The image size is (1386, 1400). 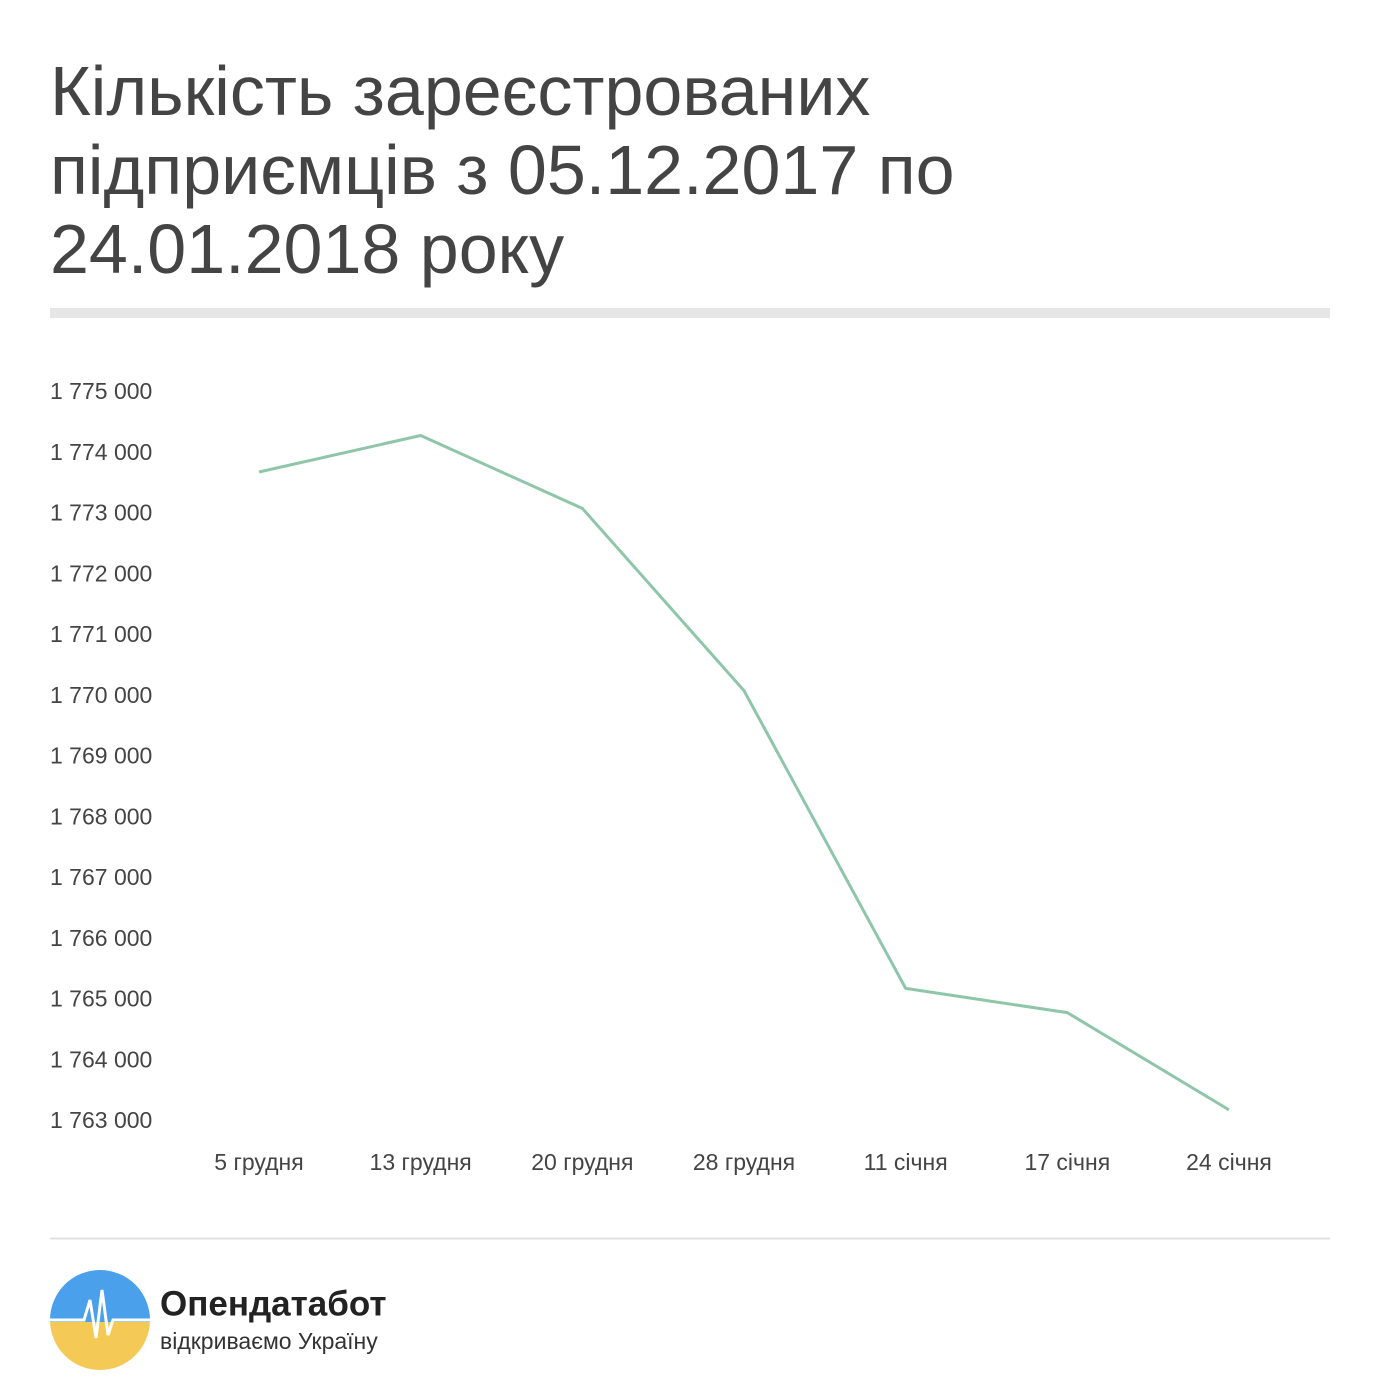 I want to click on y-tick-label: 1 767 000, so click(x=101, y=877).